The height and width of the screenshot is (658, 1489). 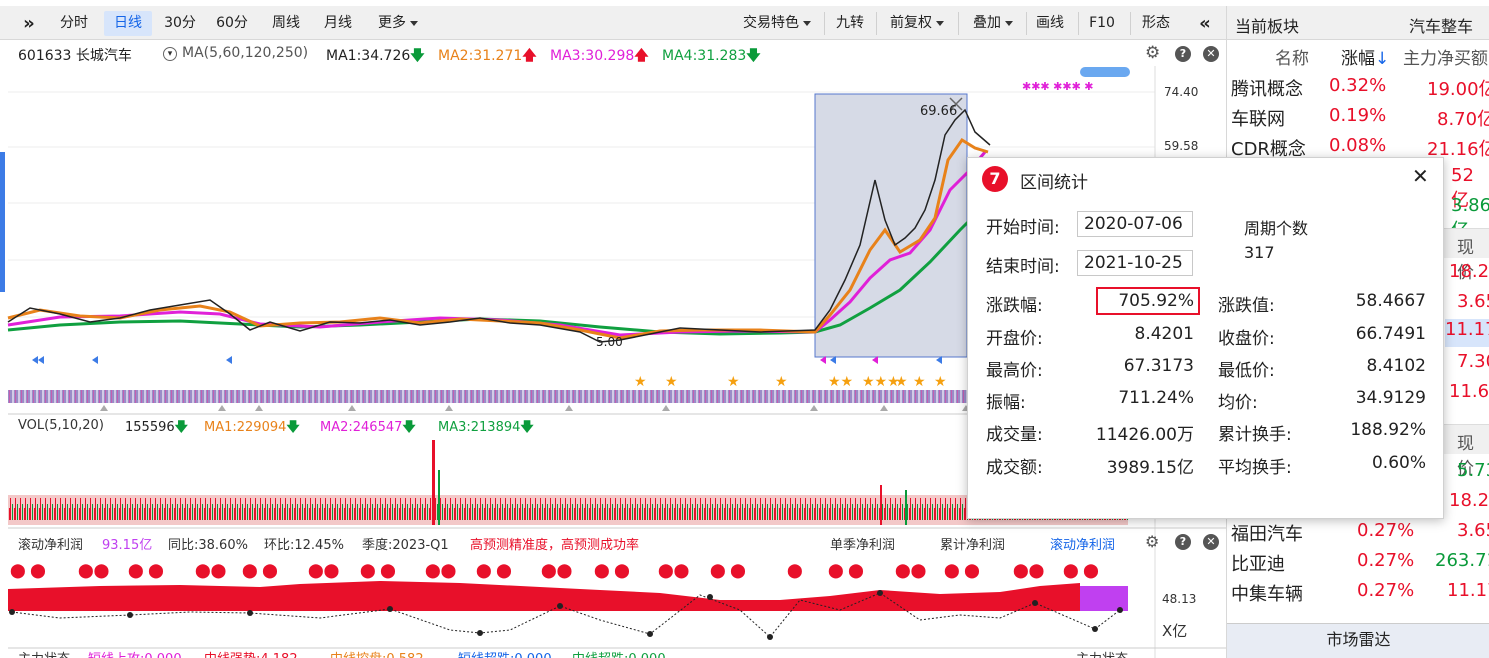 I want to click on arrow-up-icon: 🡅, so click(x=641, y=56).